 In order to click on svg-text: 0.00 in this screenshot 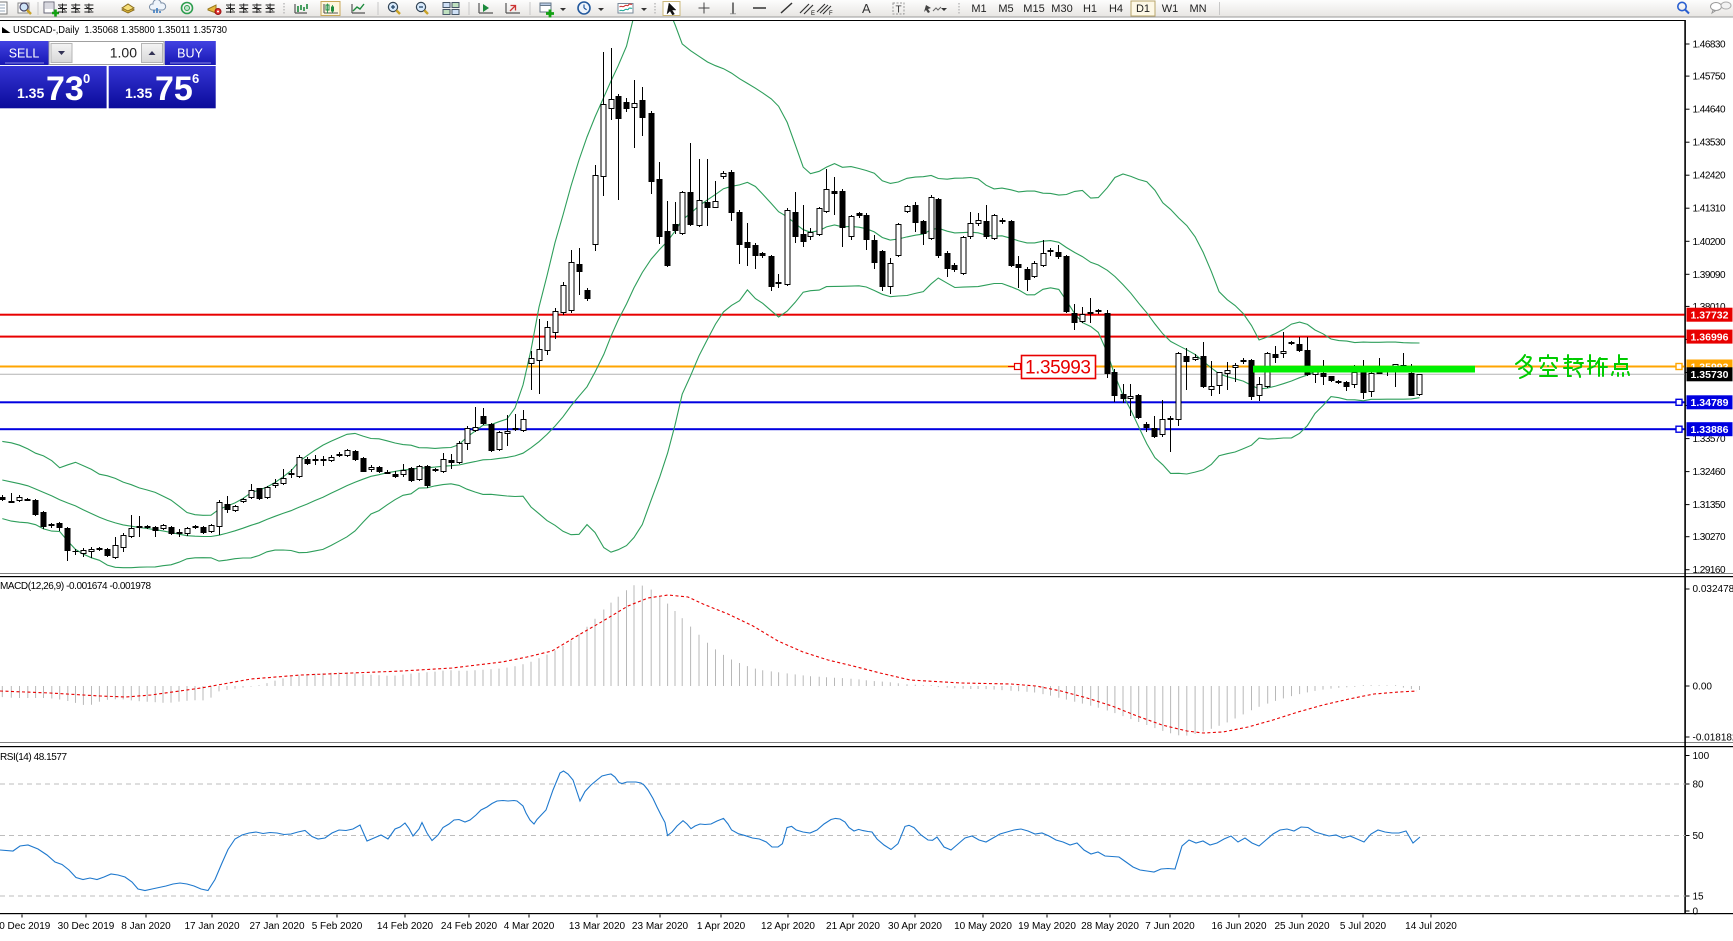, I will do `click(1703, 687)`.